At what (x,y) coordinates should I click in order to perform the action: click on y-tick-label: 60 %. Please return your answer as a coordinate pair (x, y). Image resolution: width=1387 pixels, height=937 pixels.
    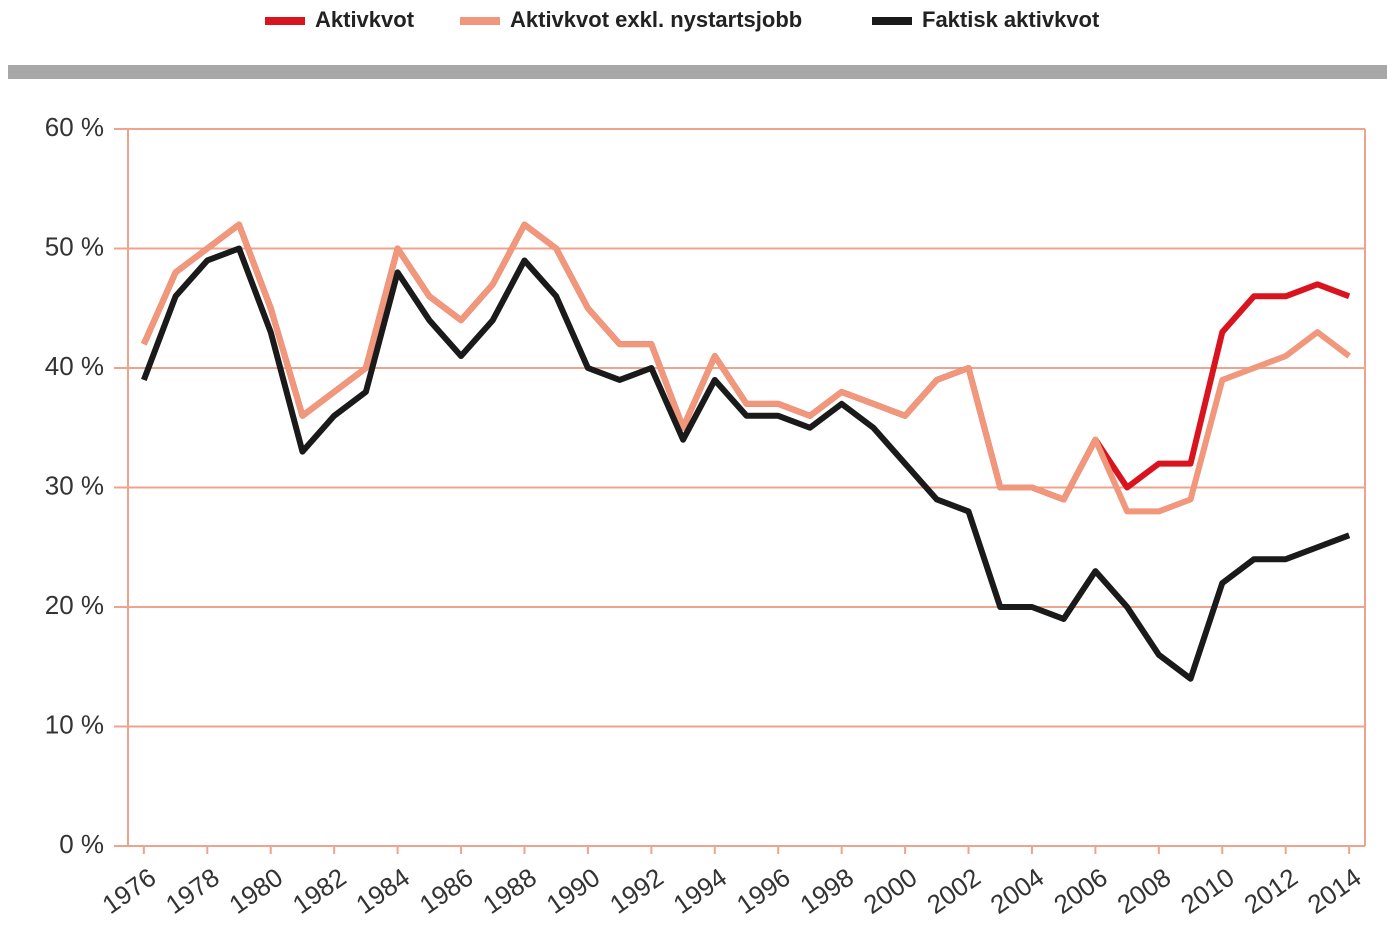
    Looking at the image, I should click on (74, 127).